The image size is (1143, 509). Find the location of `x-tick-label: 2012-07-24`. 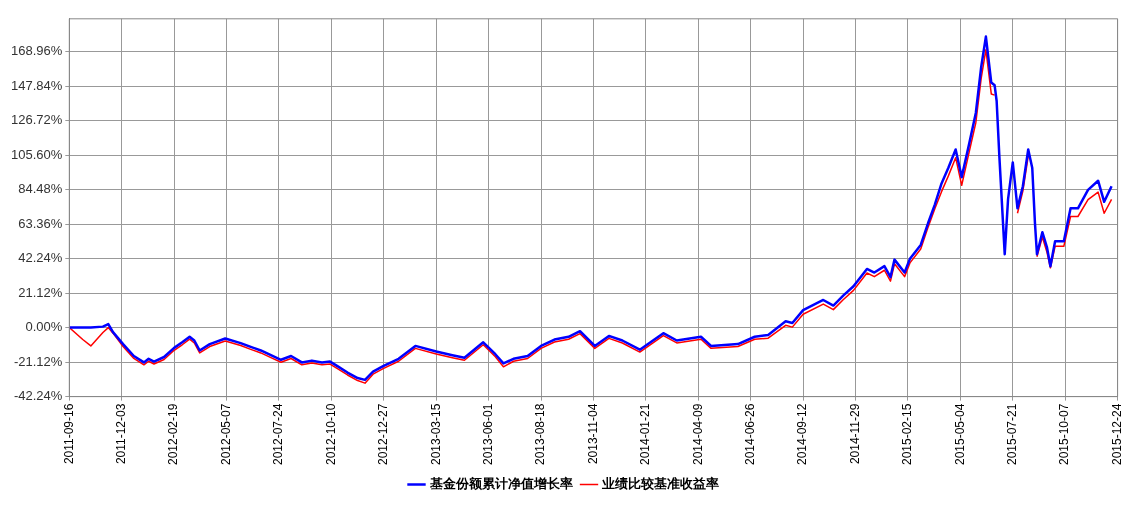

x-tick-label: 2012-07-24 is located at coordinates (278, 434).